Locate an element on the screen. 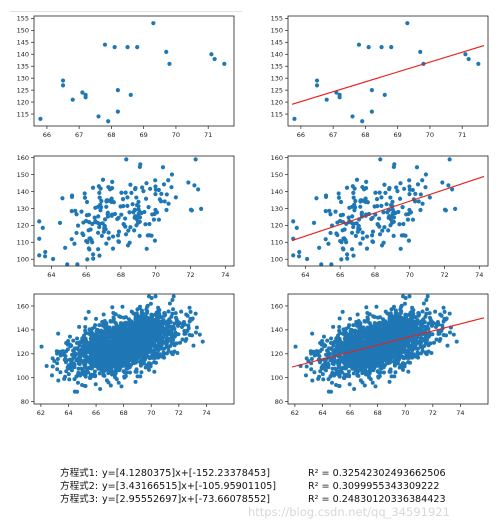 The height and width of the screenshot is (531, 504). y-tick-label: 145 is located at coordinates (277, 43).